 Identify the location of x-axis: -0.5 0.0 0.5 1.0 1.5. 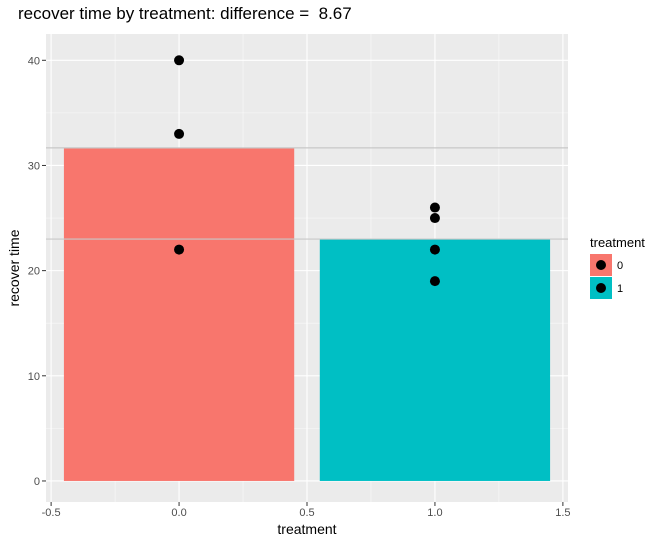
(306, 510).